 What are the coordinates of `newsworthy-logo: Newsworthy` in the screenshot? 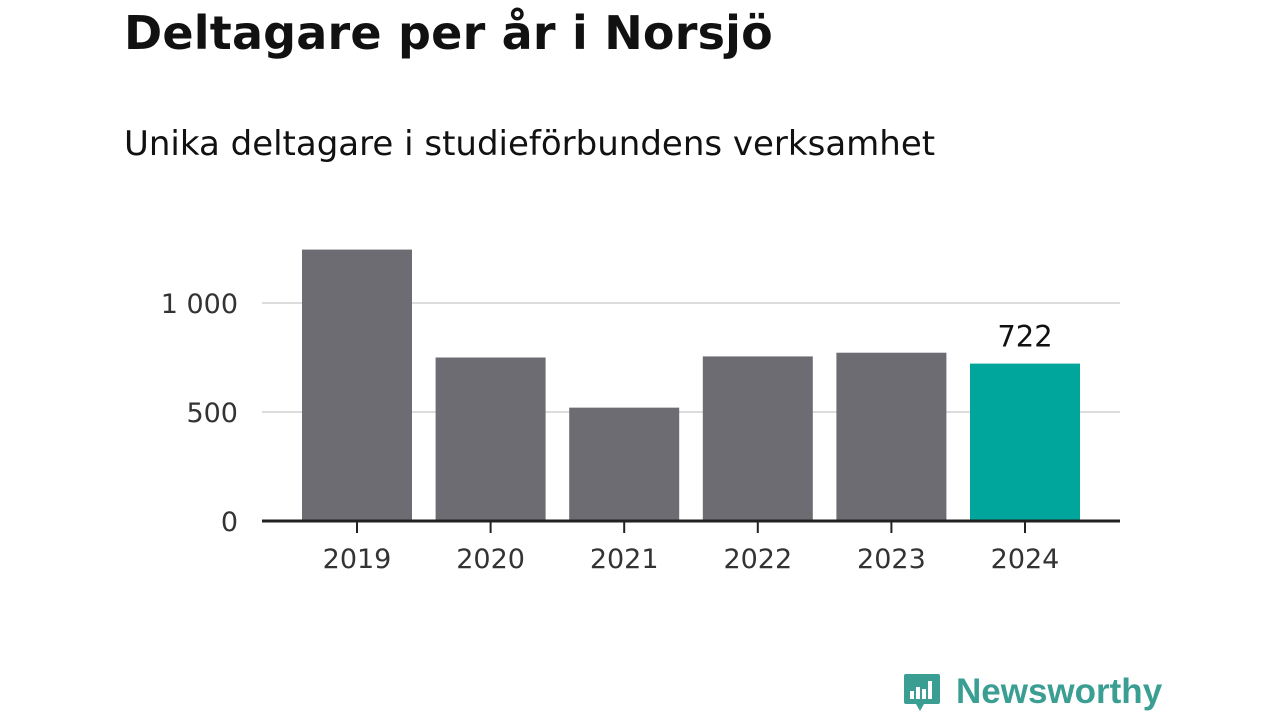 It's located at (1032, 692).